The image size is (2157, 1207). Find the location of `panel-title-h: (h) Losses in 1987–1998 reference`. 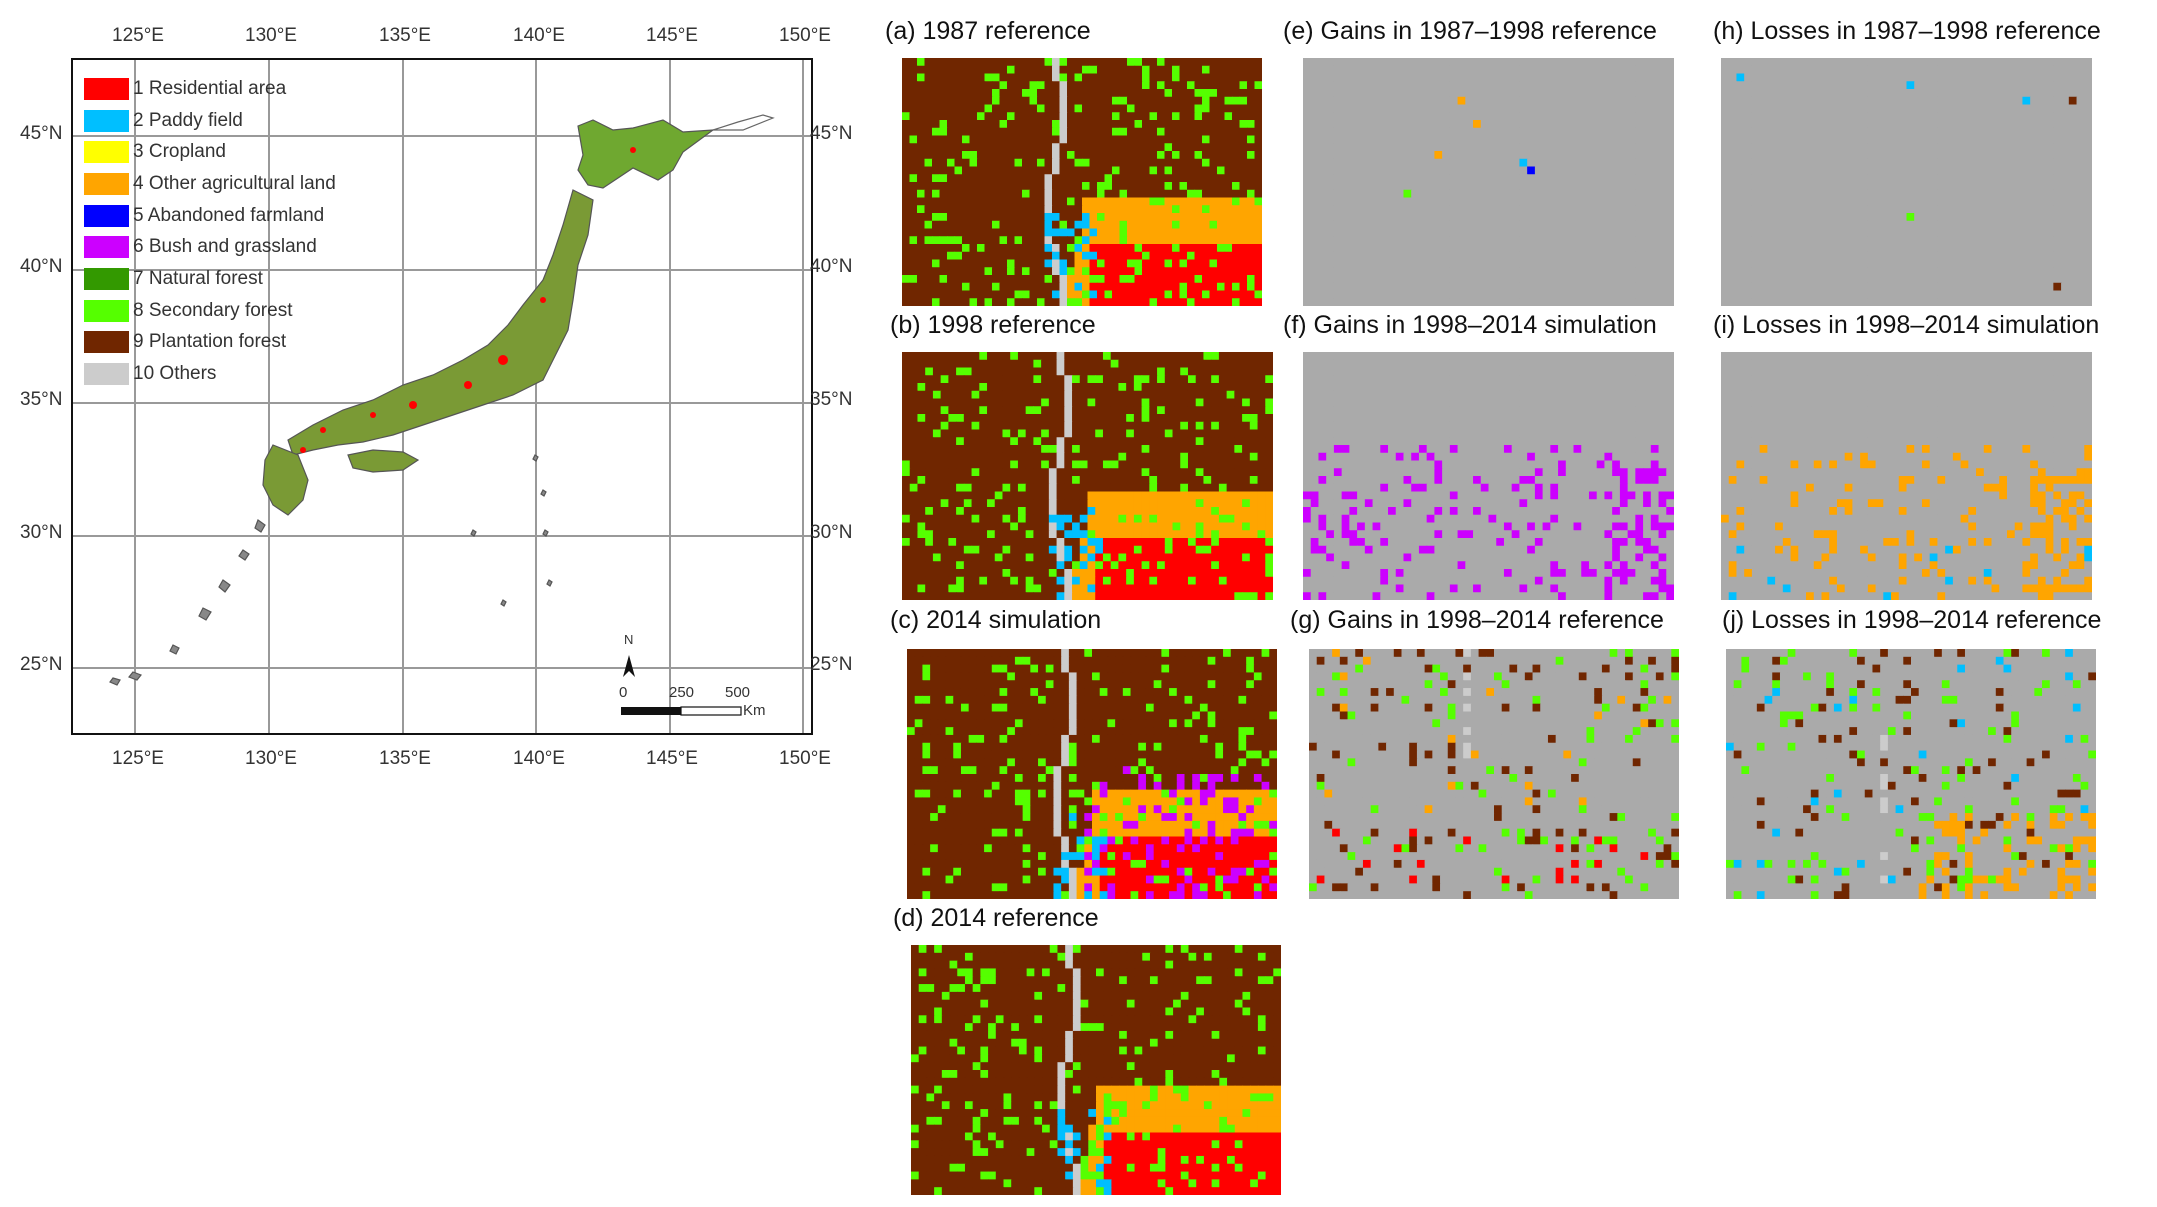

panel-title-h: (h) Losses in 1987–1998 reference is located at coordinates (1907, 31).